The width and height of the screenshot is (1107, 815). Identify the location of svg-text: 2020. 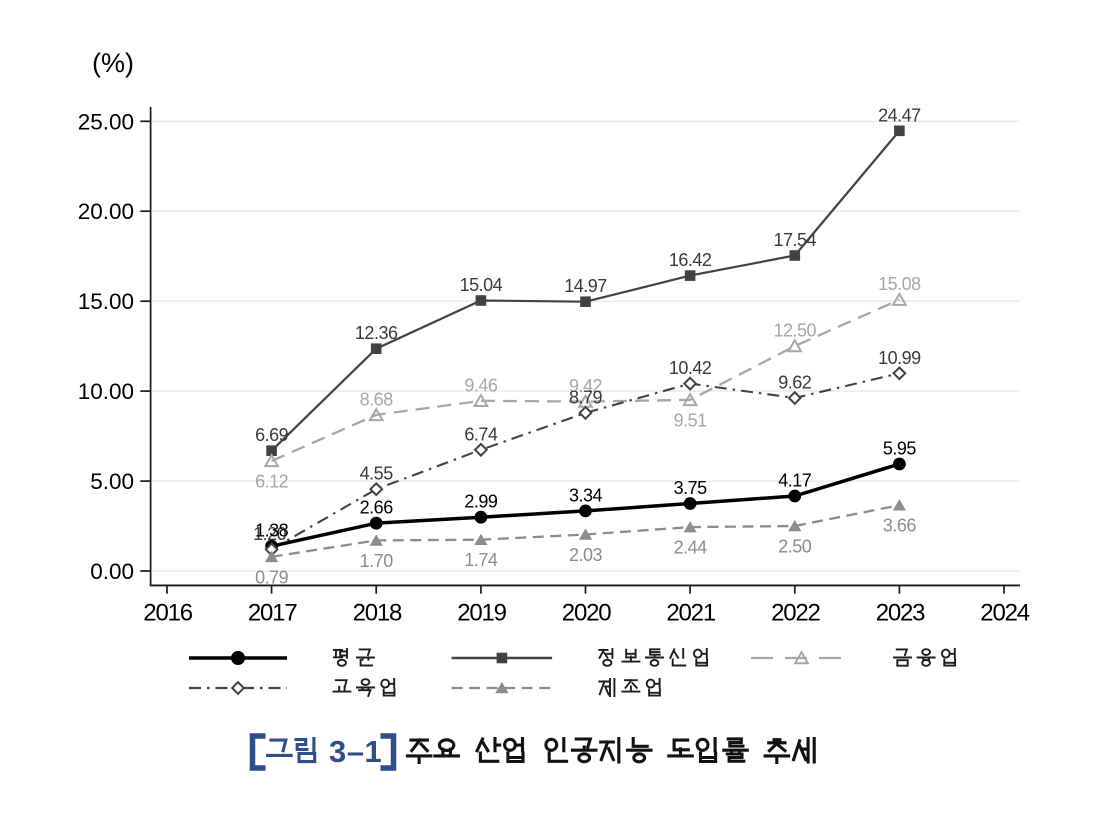
(586, 613).